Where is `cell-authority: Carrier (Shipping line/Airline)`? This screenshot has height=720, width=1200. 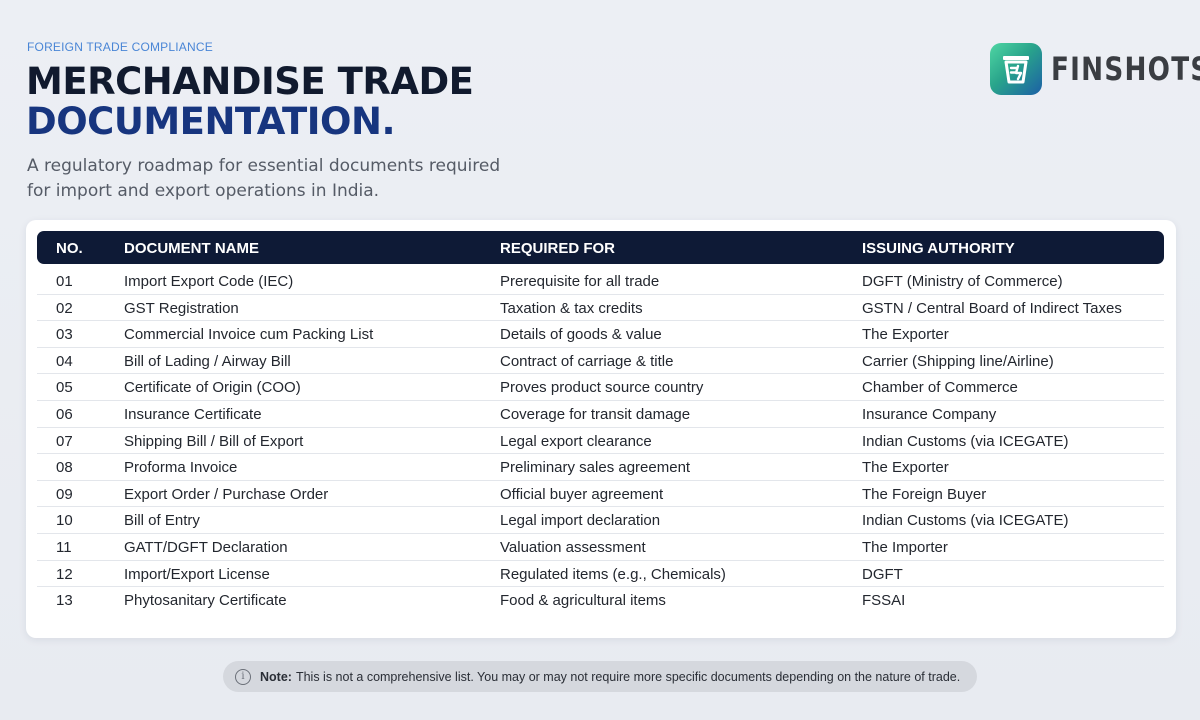 cell-authority: Carrier (Shipping line/Airline) is located at coordinates (958, 361).